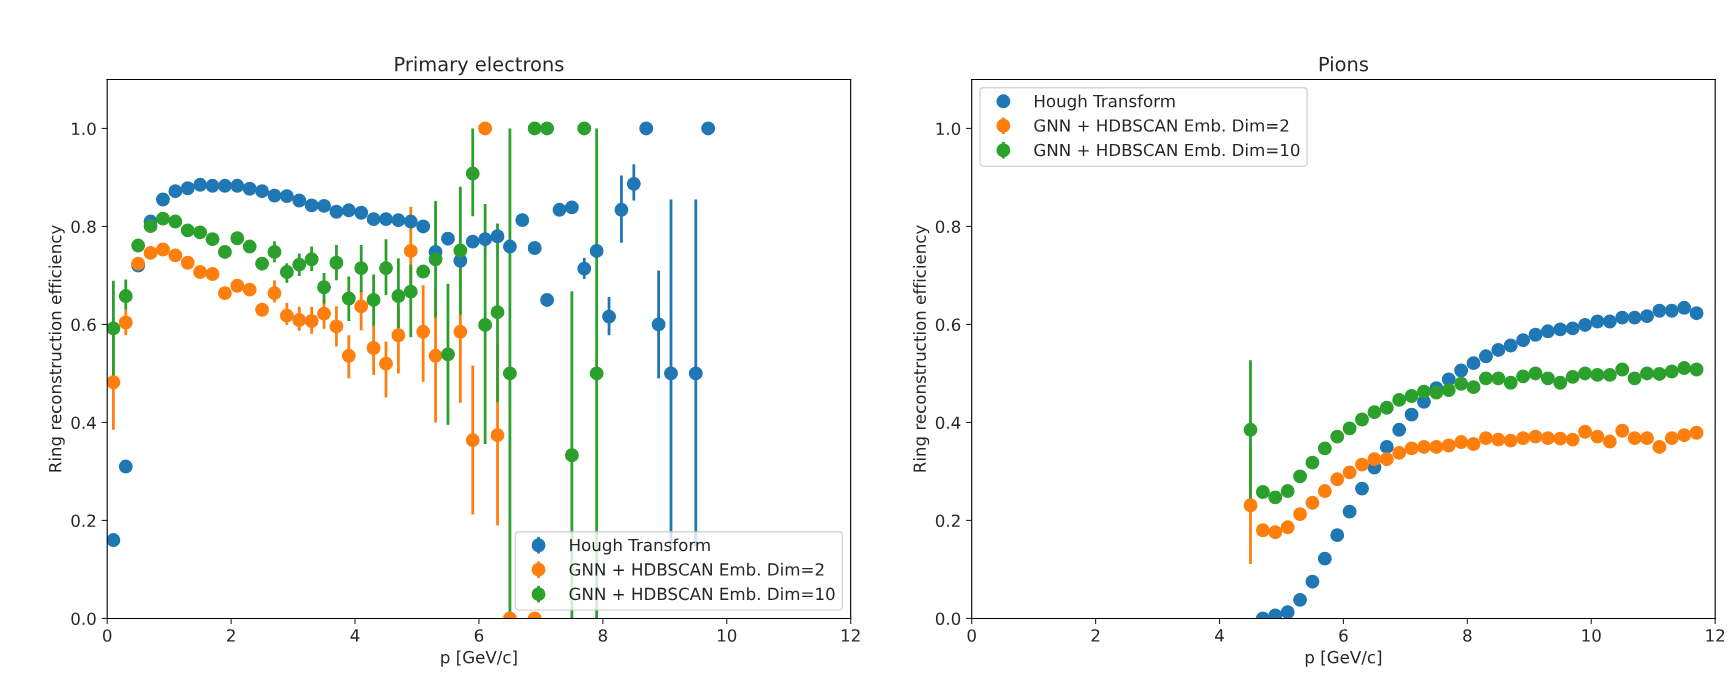 Image resolution: width=1729 pixels, height=691 pixels. What do you see at coordinates (948, 129) in the screenshot?
I see `y-tick-label: 1.0` at bounding box center [948, 129].